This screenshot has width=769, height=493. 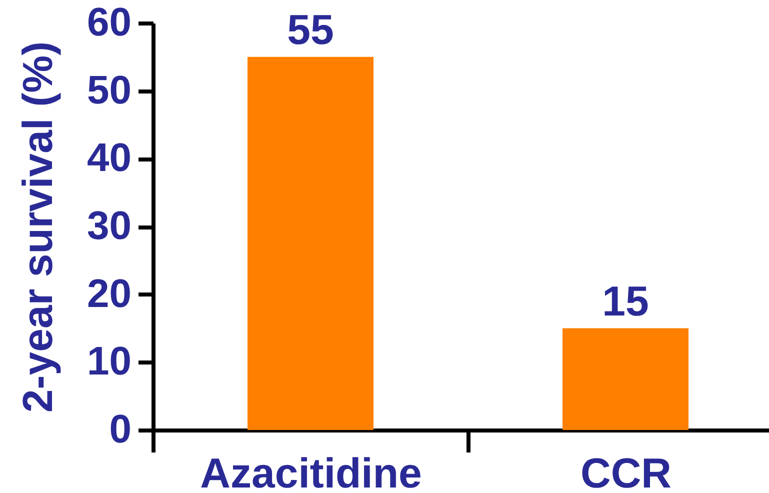 What do you see at coordinates (109, 294) in the screenshot?
I see `y-tick-label: 20` at bounding box center [109, 294].